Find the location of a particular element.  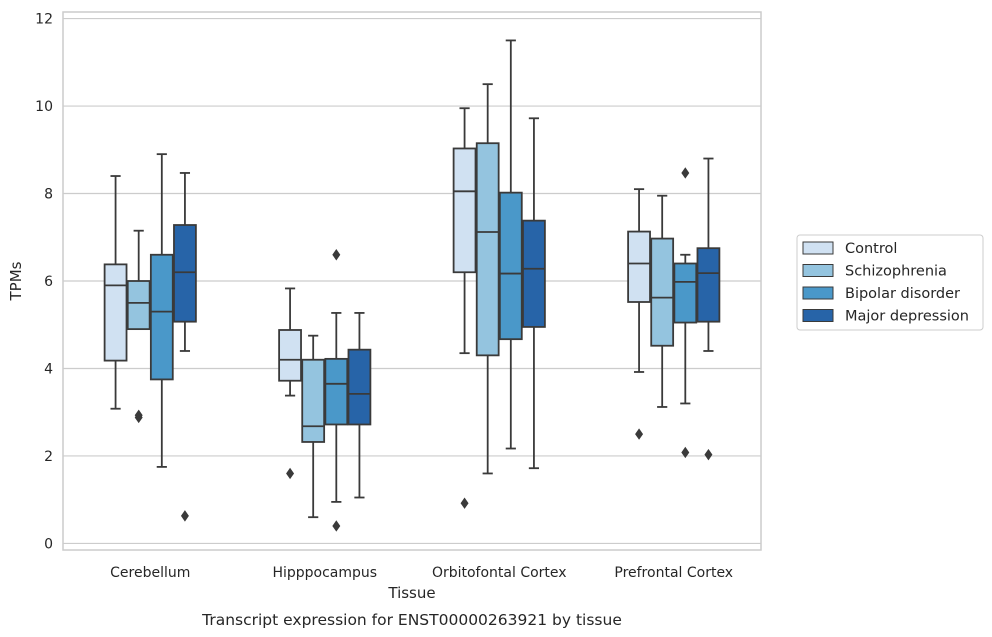

x-tick-label: Cerebellum is located at coordinates (150, 573).